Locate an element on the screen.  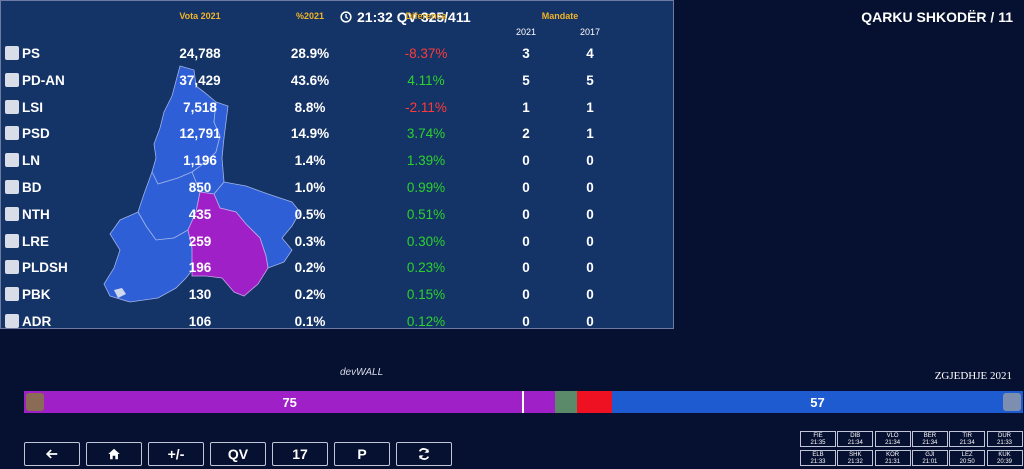
home-button is located at coordinates (114, 454).